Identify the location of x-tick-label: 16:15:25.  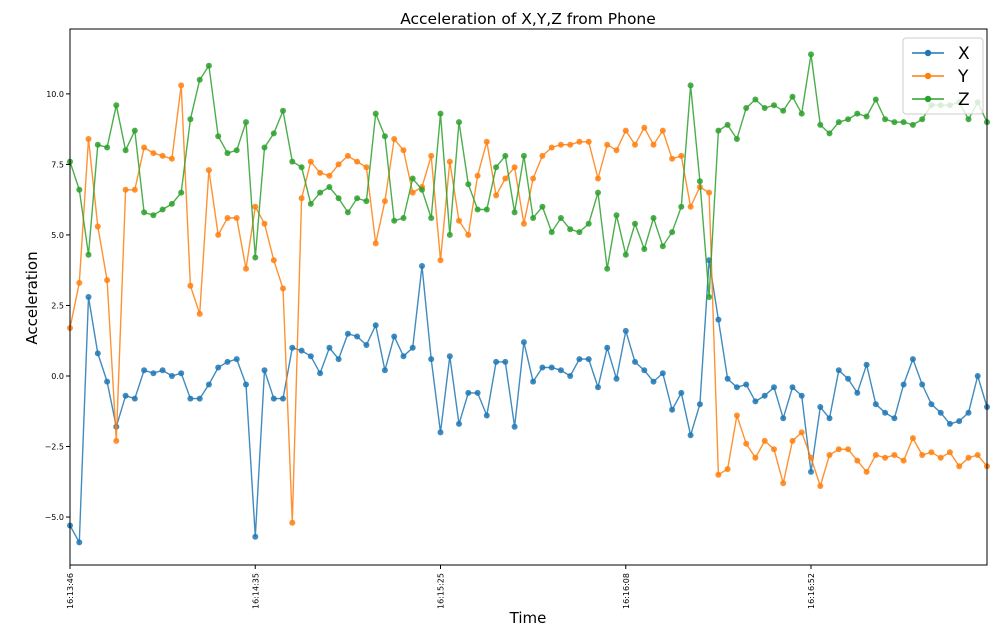
(441, 591).